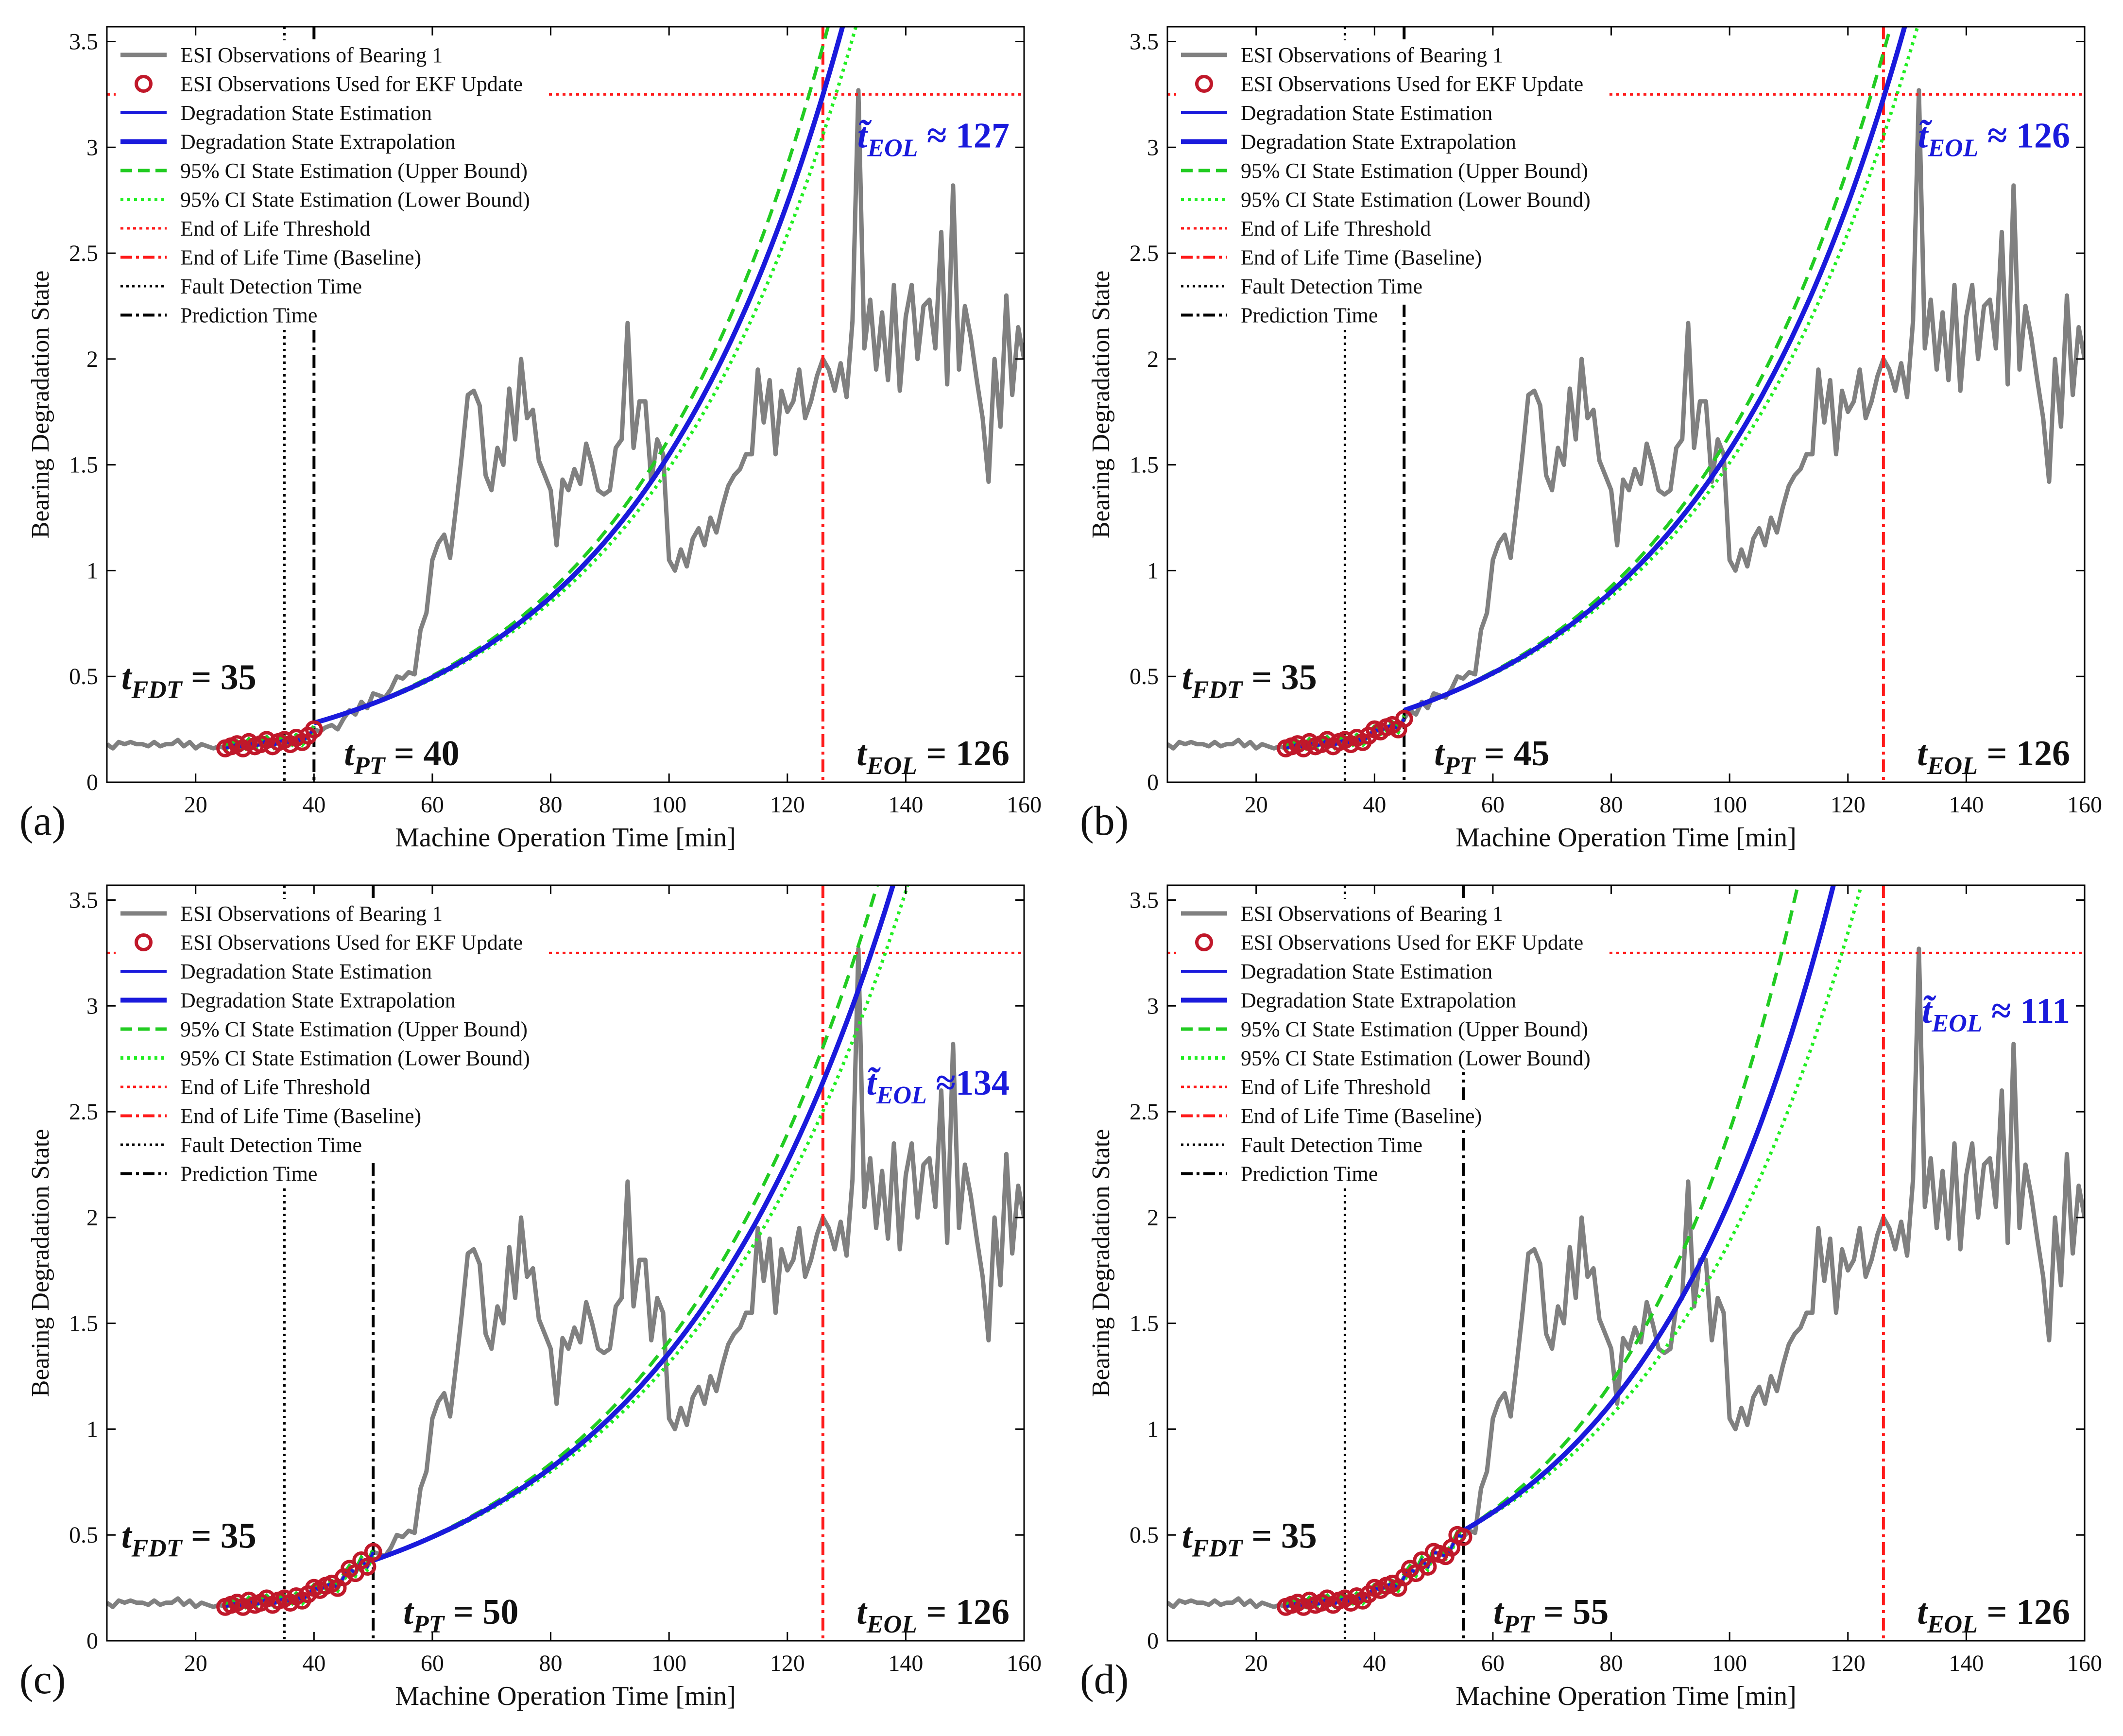 This screenshot has width=2123, height=1736. What do you see at coordinates (1412, 84) in the screenshot?
I see `legend-label: ESI Observations Used for EKF Update` at bounding box center [1412, 84].